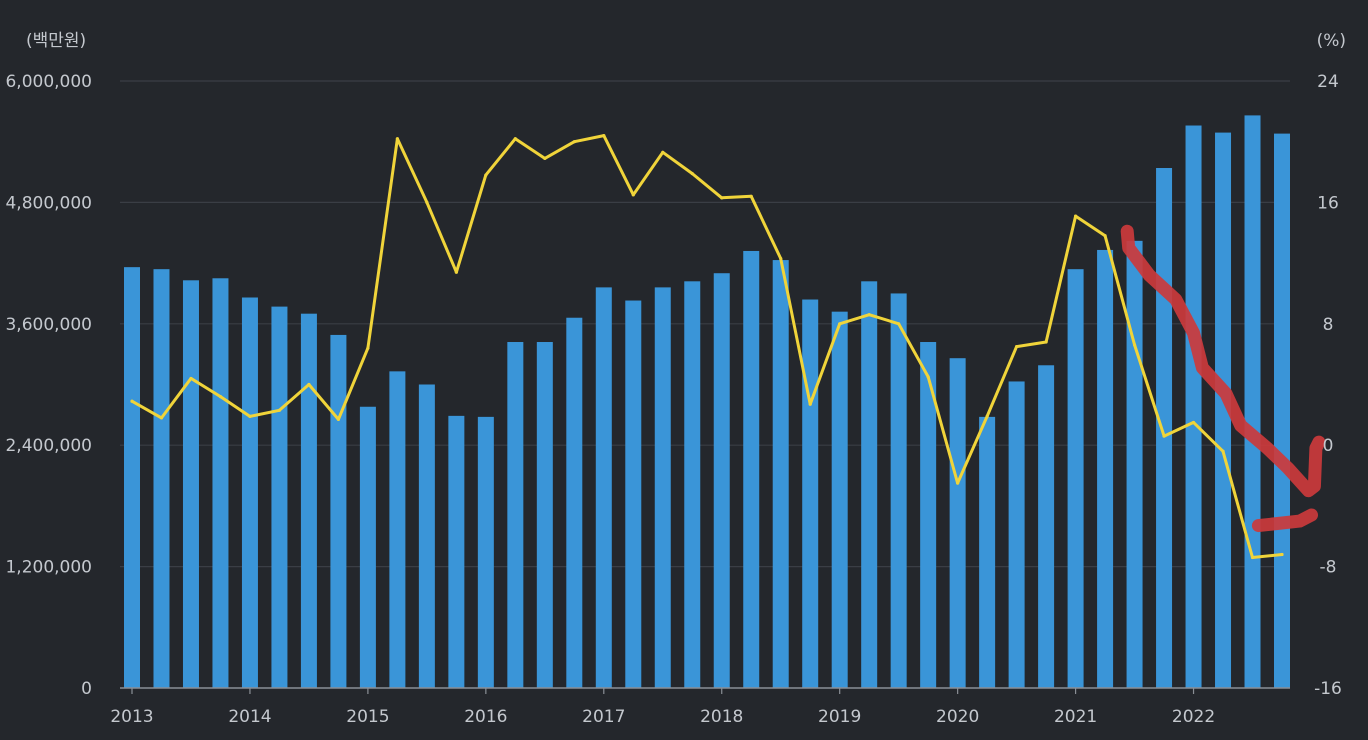  What do you see at coordinates (839, 717) in the screenshot?
I see `x-tick-label: 2019` at bounding box center [839, 717].